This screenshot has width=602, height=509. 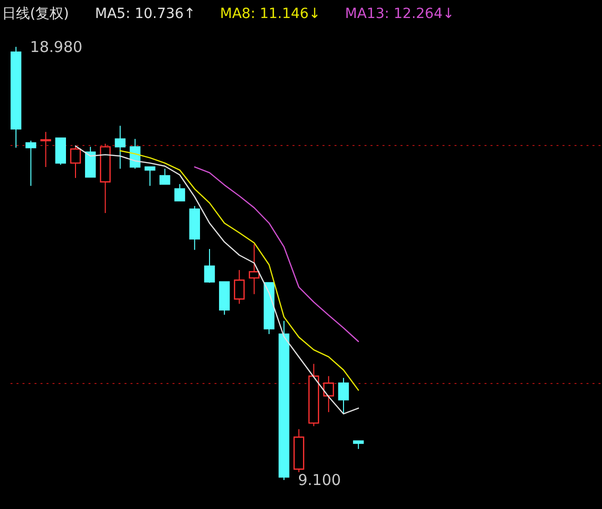 What do you see at coordinates (56, 47) in the screenshot?
I see `annotation: 18.980` at bounding box center [56, 47].